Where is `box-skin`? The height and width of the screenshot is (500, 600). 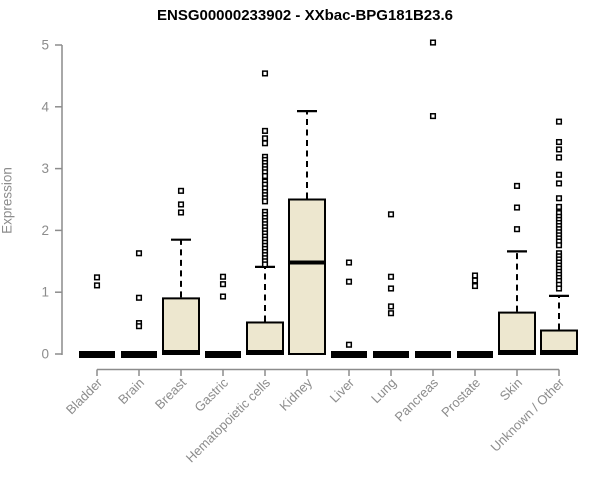 box-skin is located at coordinates (517, 333).